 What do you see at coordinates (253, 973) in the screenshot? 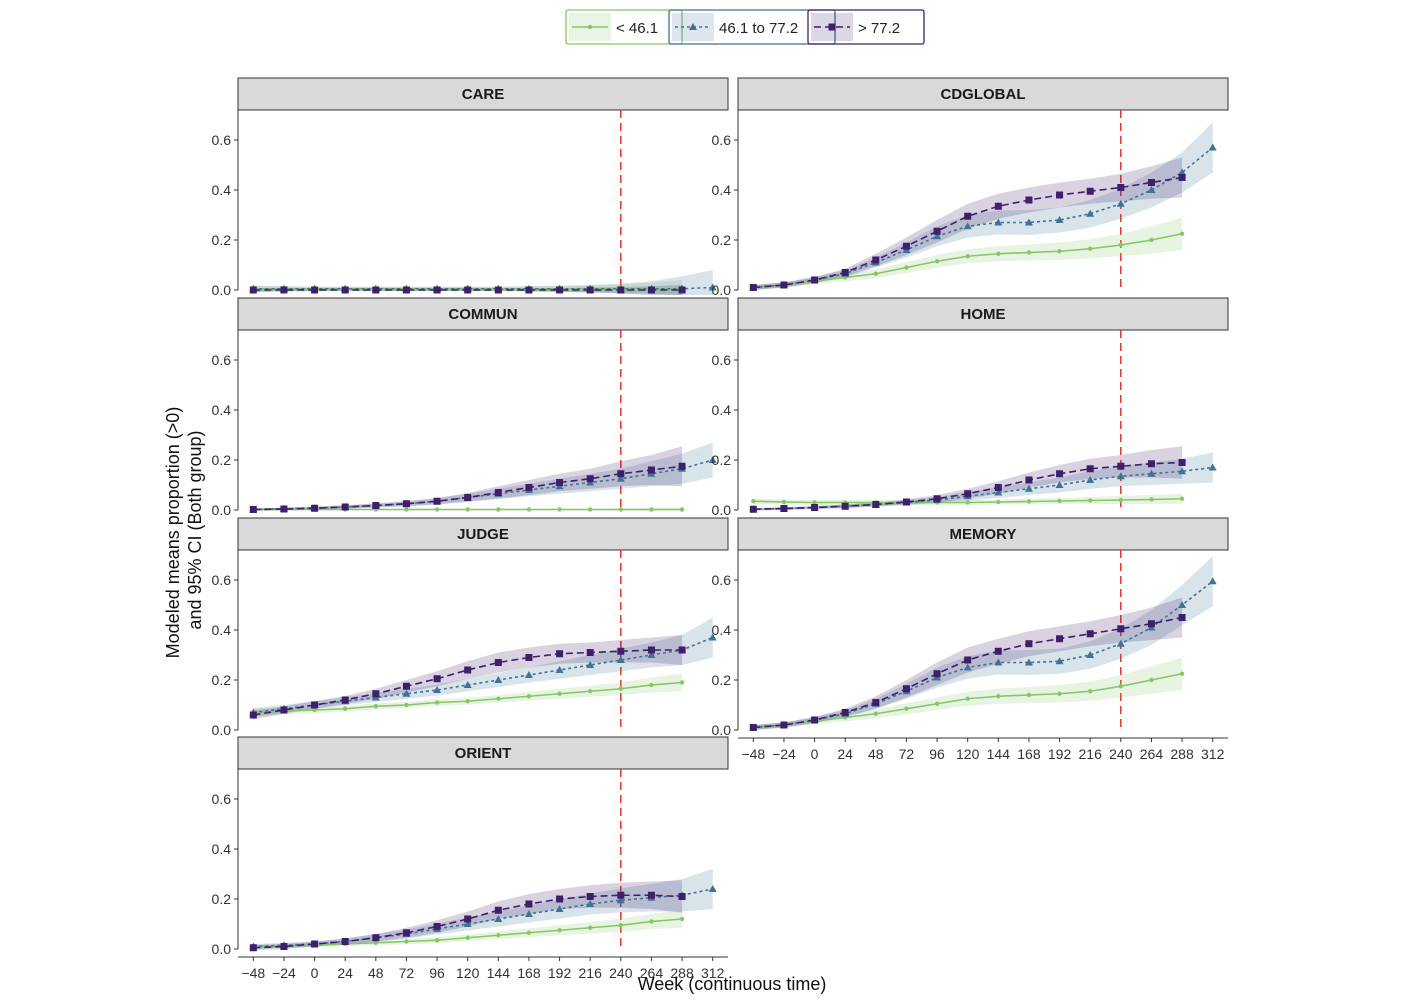
I see `x-tick-label: −48` at bounding box center [253, 973].